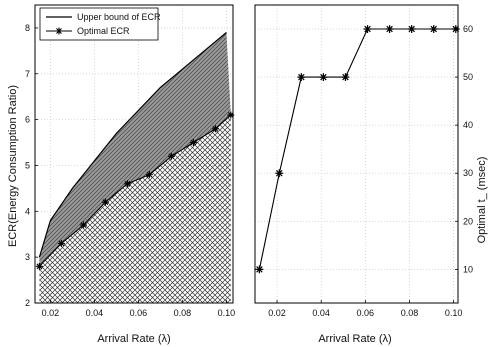  Describe the element at coordinates (59, 31) in the screenshot. I see `ecr-legend-marker-optimal` at that location.